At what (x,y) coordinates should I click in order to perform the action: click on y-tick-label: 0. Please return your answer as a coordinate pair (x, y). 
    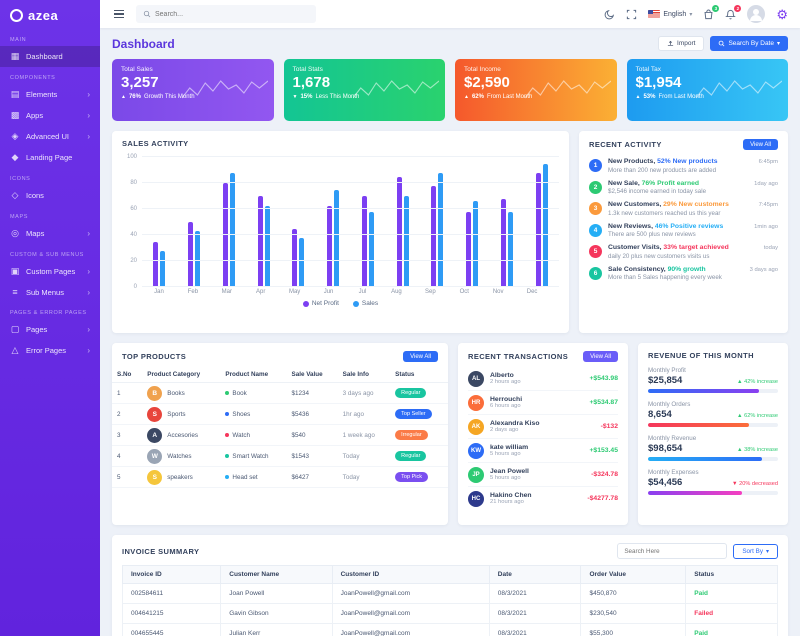
    Looking at the image, I should click on (135, 287).